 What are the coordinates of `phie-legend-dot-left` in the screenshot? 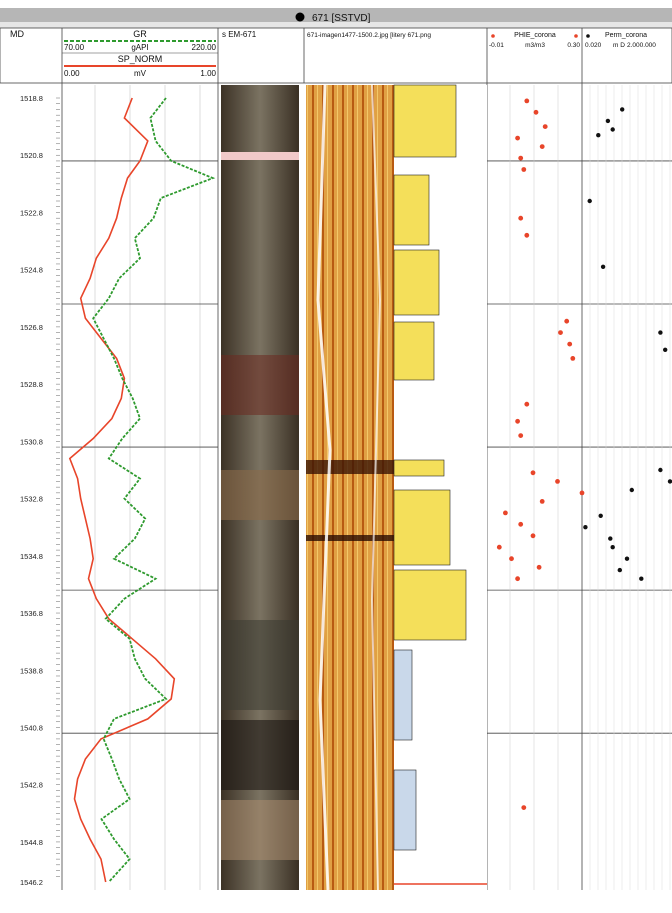 It's located at (493, 36).